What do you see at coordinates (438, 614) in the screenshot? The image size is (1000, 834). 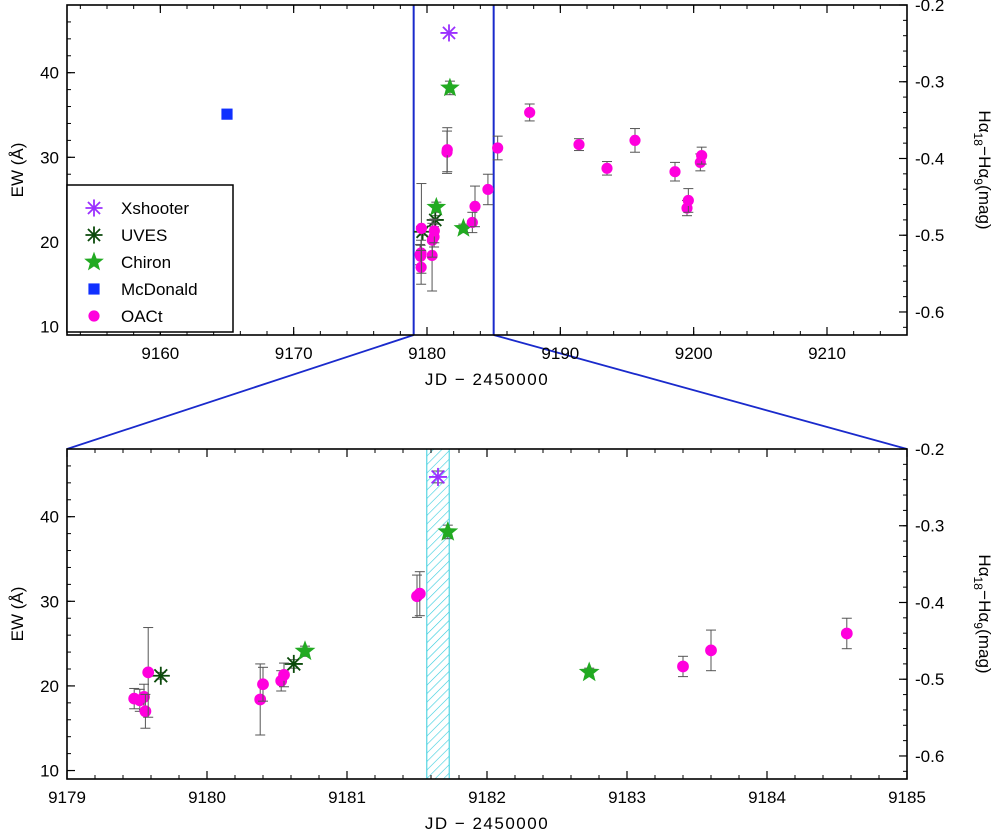 I see `highlight-band` at bounding box center [438, 614].